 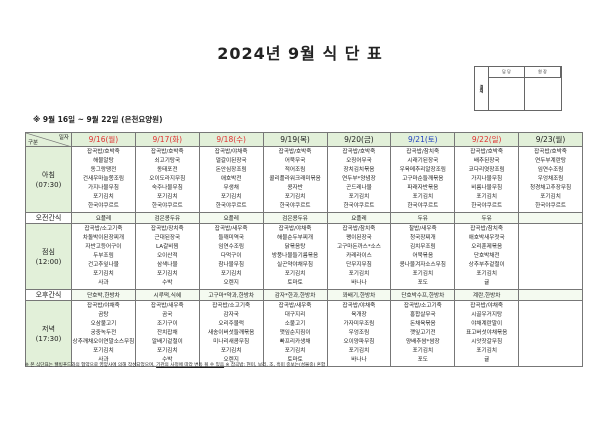 I want to click on snack-cell: 고구마*약과,한방차, so click(x=231, y=295).